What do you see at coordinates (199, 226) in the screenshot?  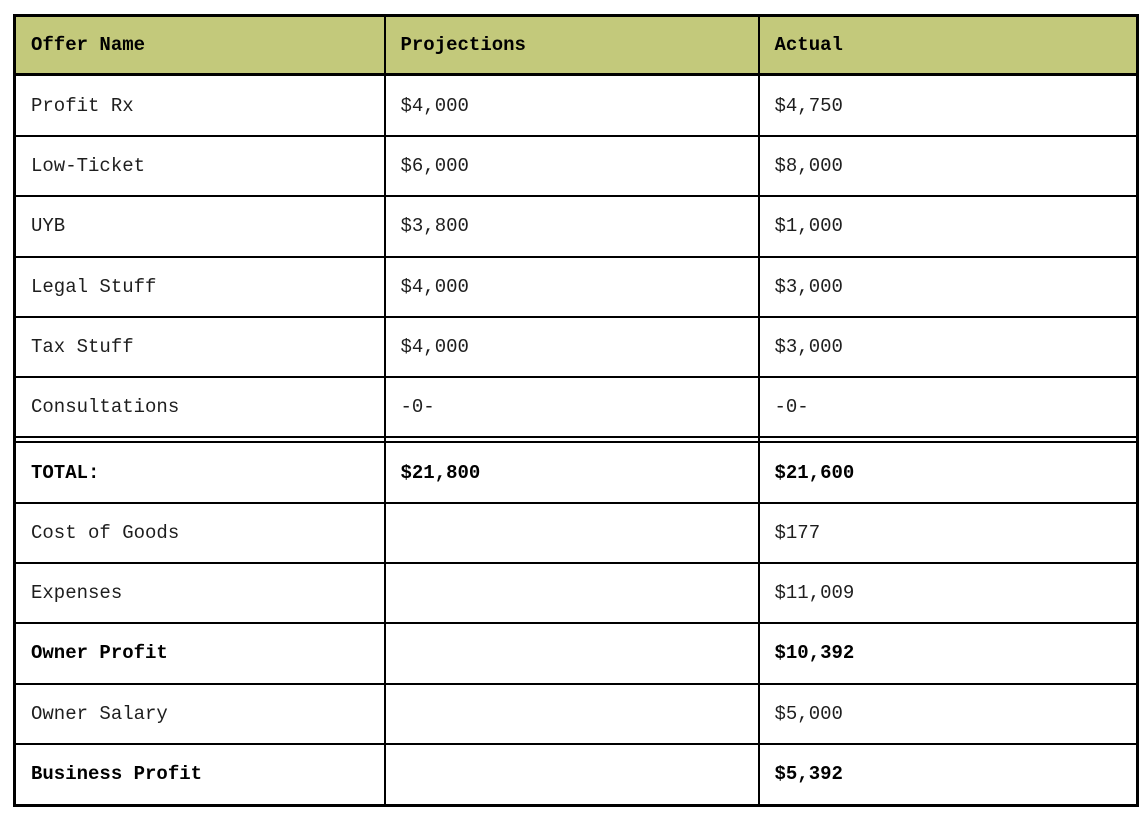 I see `offer-name-cell: UYB` at bounding box center [199, 226].